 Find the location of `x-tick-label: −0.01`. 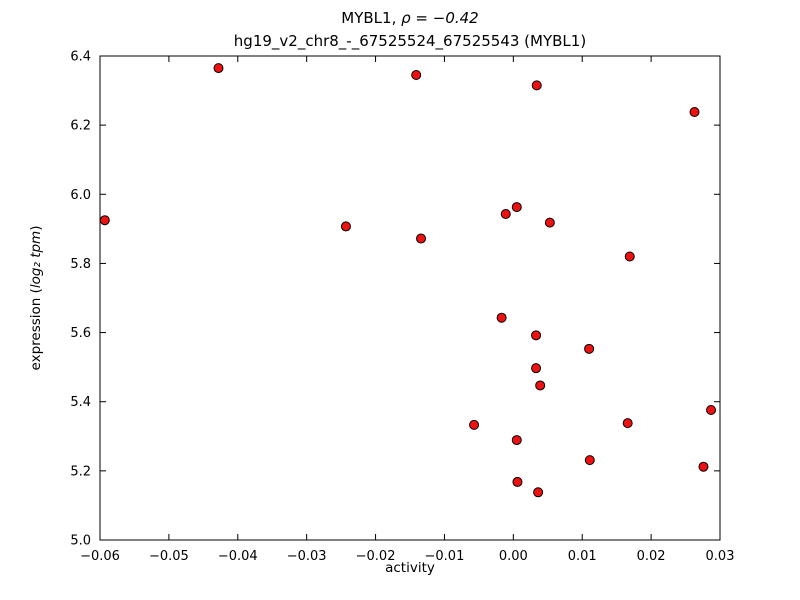

x-tick-label: −0.01 is located at coordinates (445, 556).